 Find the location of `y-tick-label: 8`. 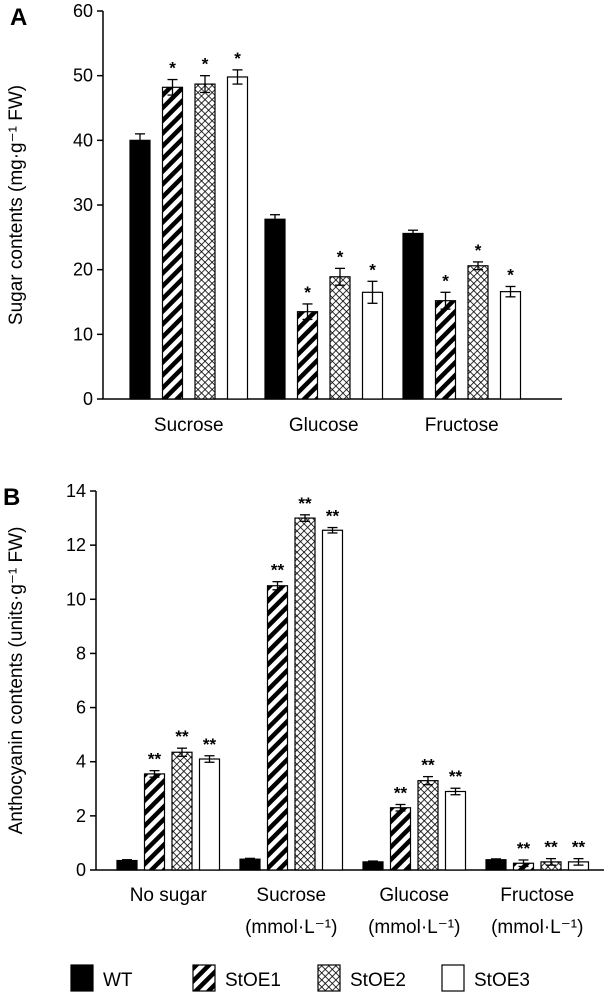

y-tick-label: 8 is located at coordinates (81, 653).